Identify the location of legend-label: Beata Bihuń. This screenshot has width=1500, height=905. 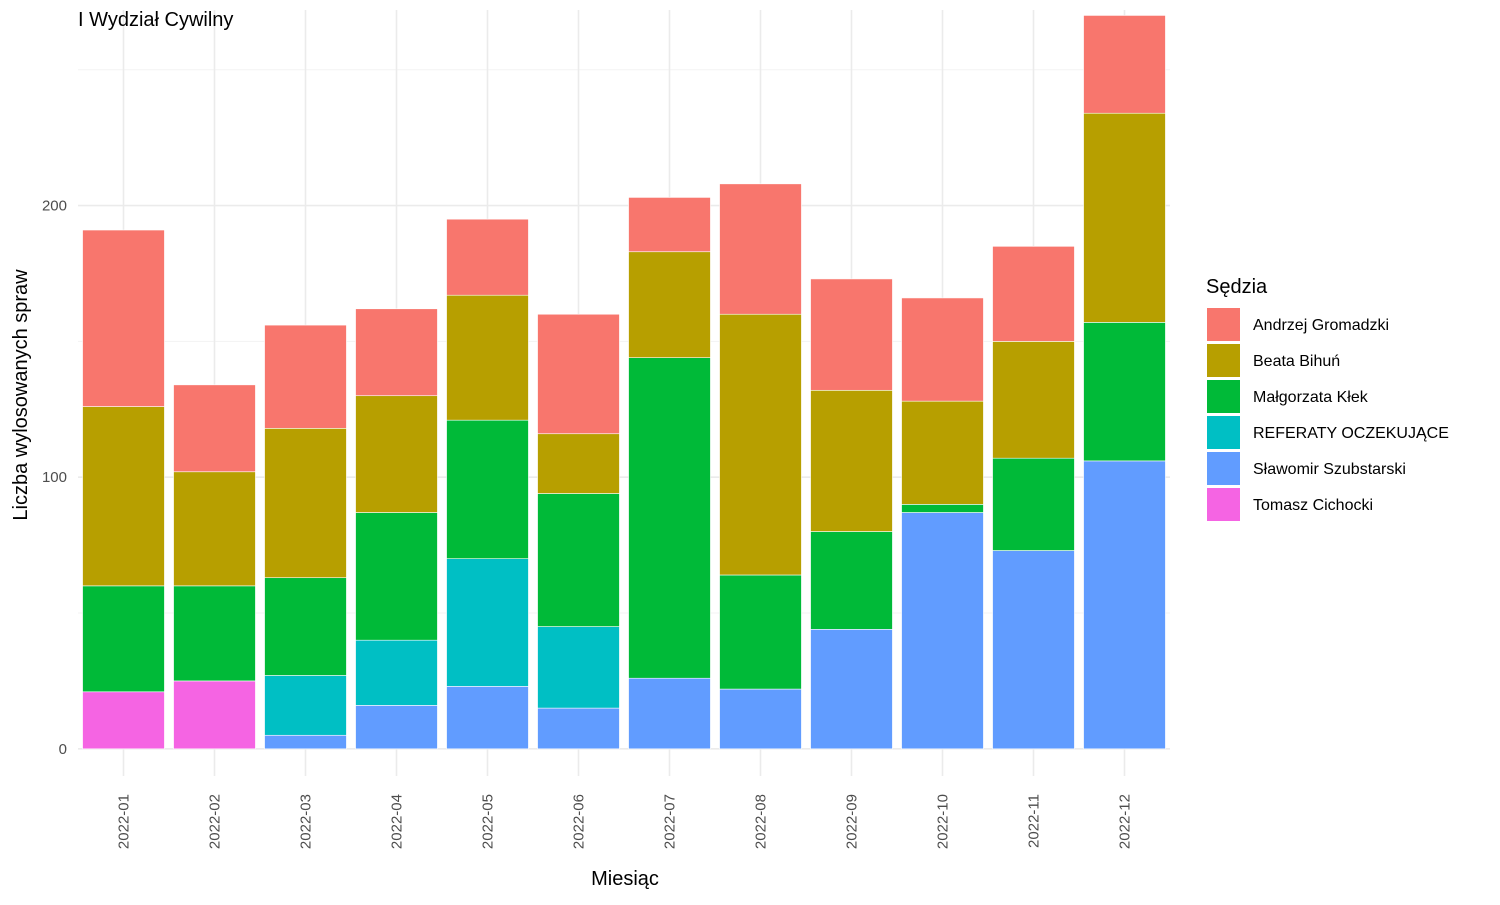
(1296, 361).